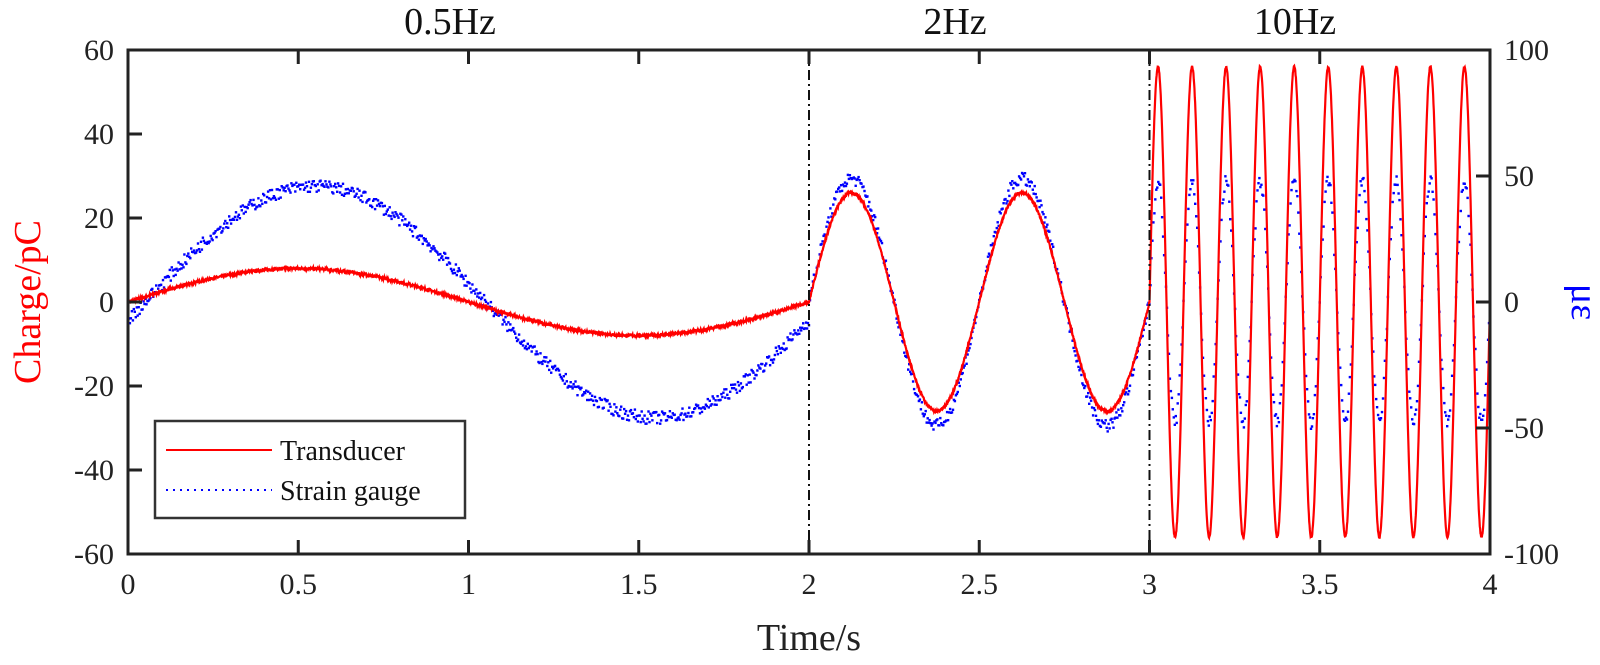 The image size is (1600, 665). I want to click on legend: Transducer Strain gauge, so click(310, 469).